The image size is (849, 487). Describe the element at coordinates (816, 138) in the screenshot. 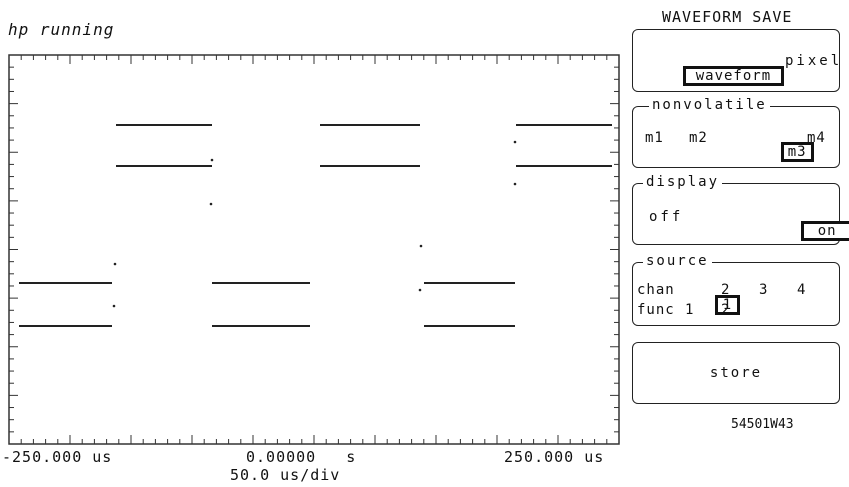

I see `memory-m4: m4` at that location.